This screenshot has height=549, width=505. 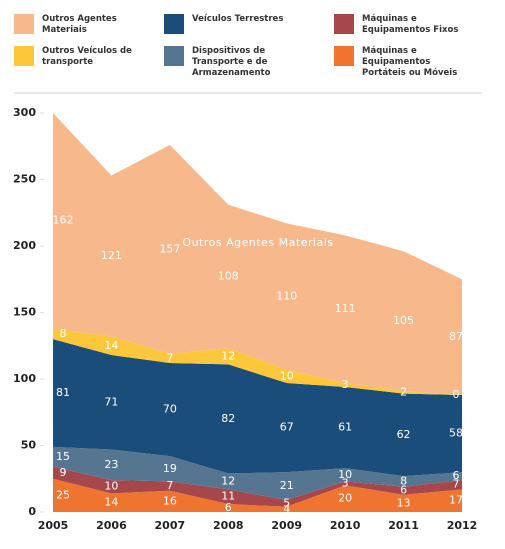 What do you see at coordinates (456, 394) in the screenshot?
I see `data-label: 0` at bounding box center [456, 394].